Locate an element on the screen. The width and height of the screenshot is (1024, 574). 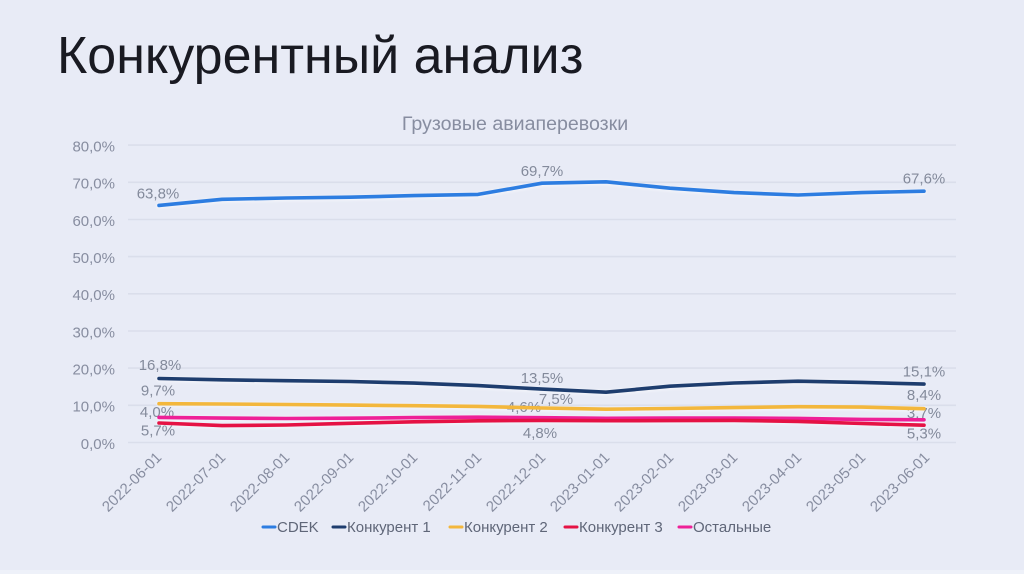
svg-text: Конкурент 2 is located at coordinates (506, 527).